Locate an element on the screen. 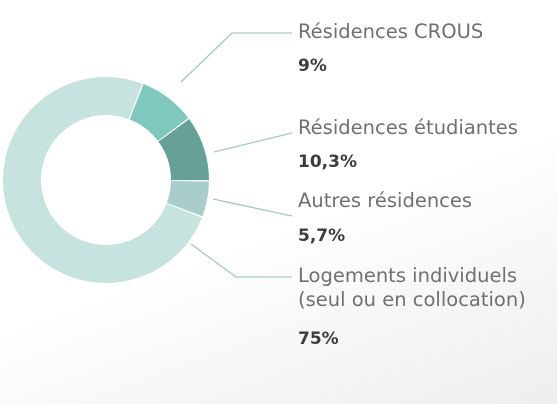  label-residences-etudiantes: Résidences étudiantes is located at coordinates (408, 127).